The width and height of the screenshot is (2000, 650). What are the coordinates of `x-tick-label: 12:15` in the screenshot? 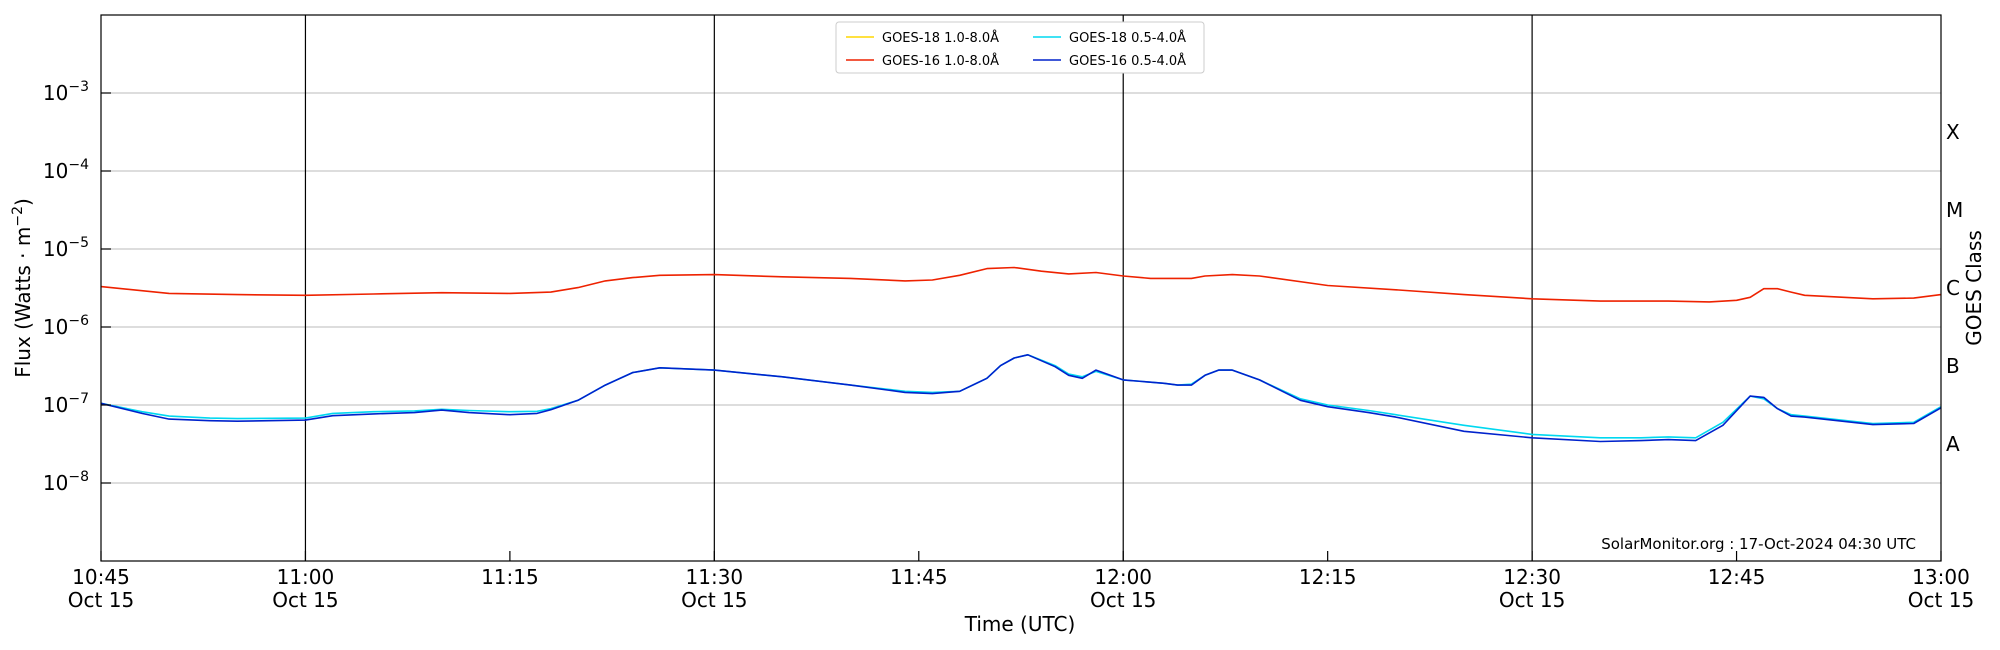 It's located at (1328, 577).